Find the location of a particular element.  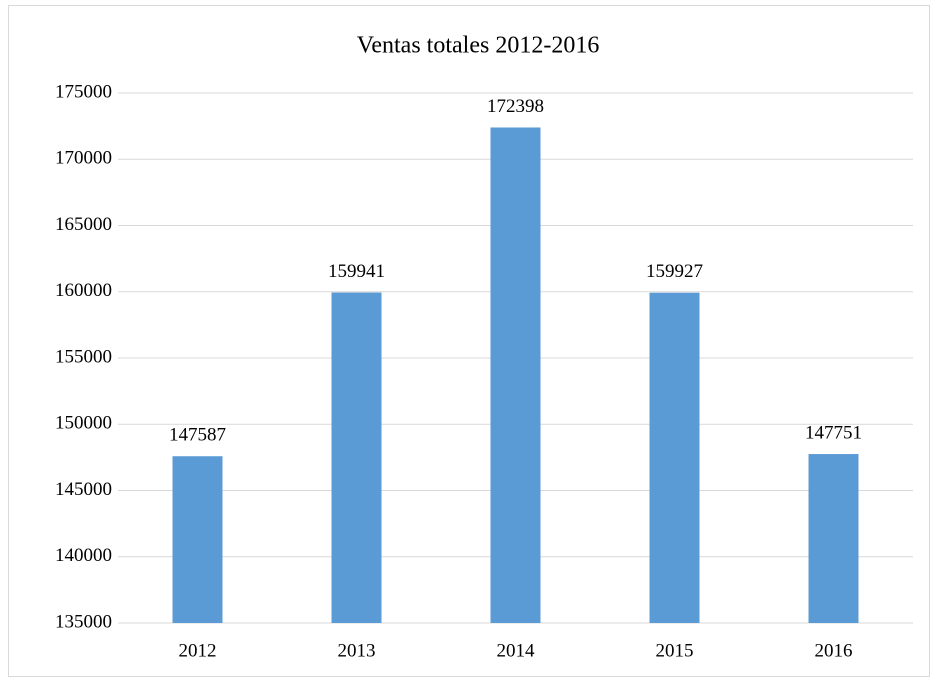

x-tick-label: 2013 is located at coordinates (357, 650).